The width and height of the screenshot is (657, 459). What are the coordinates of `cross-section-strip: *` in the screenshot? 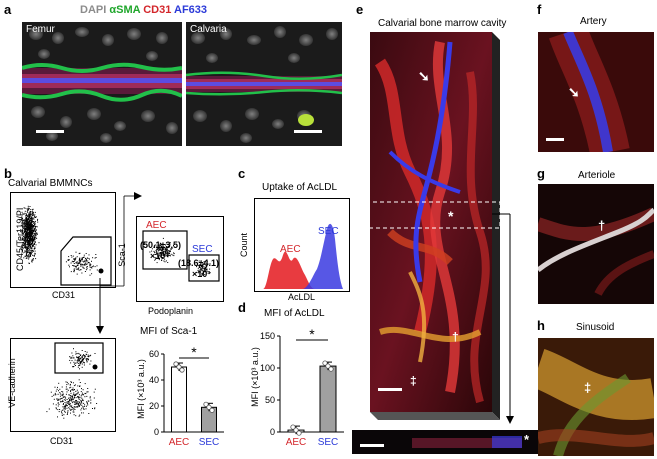 It's located at (445, 442).